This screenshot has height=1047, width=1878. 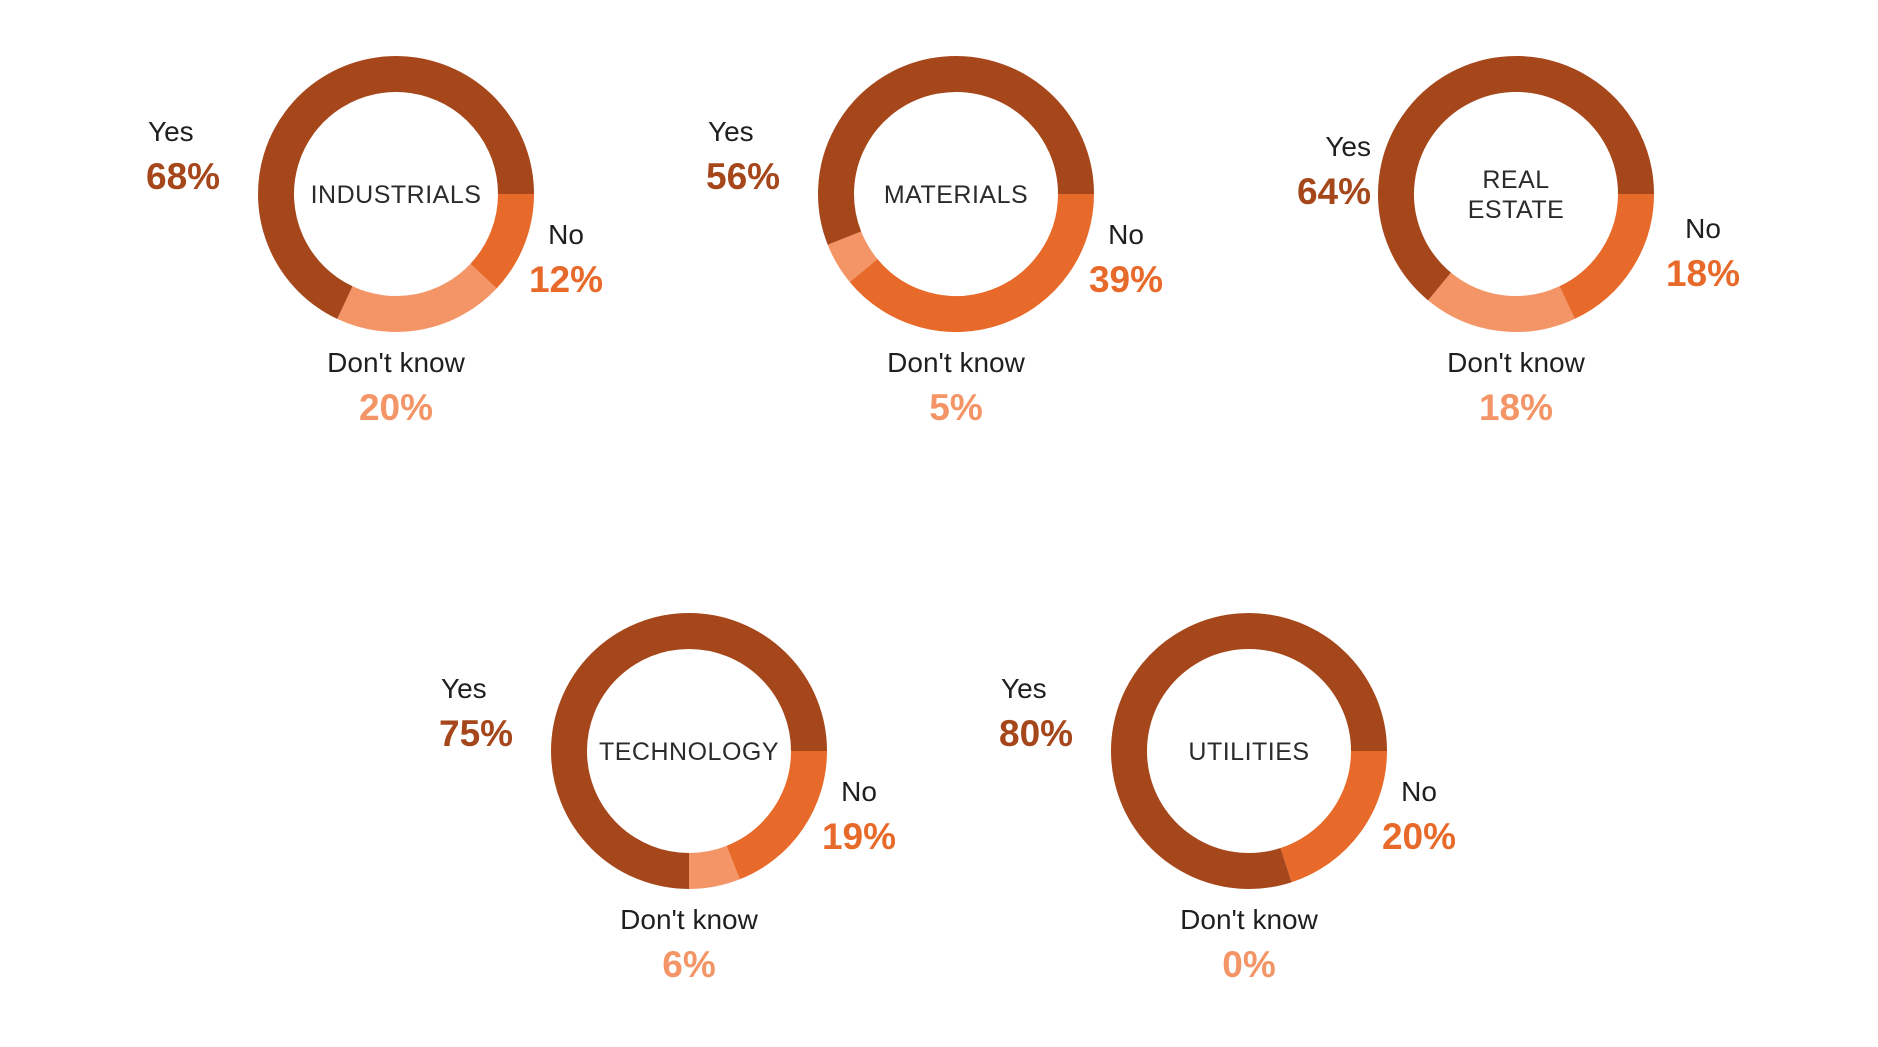 What do you see at coordinates (1334, 191) in the screenshot?
I see `slice-value-yes: 64%` at bounding box center [1334, 191].